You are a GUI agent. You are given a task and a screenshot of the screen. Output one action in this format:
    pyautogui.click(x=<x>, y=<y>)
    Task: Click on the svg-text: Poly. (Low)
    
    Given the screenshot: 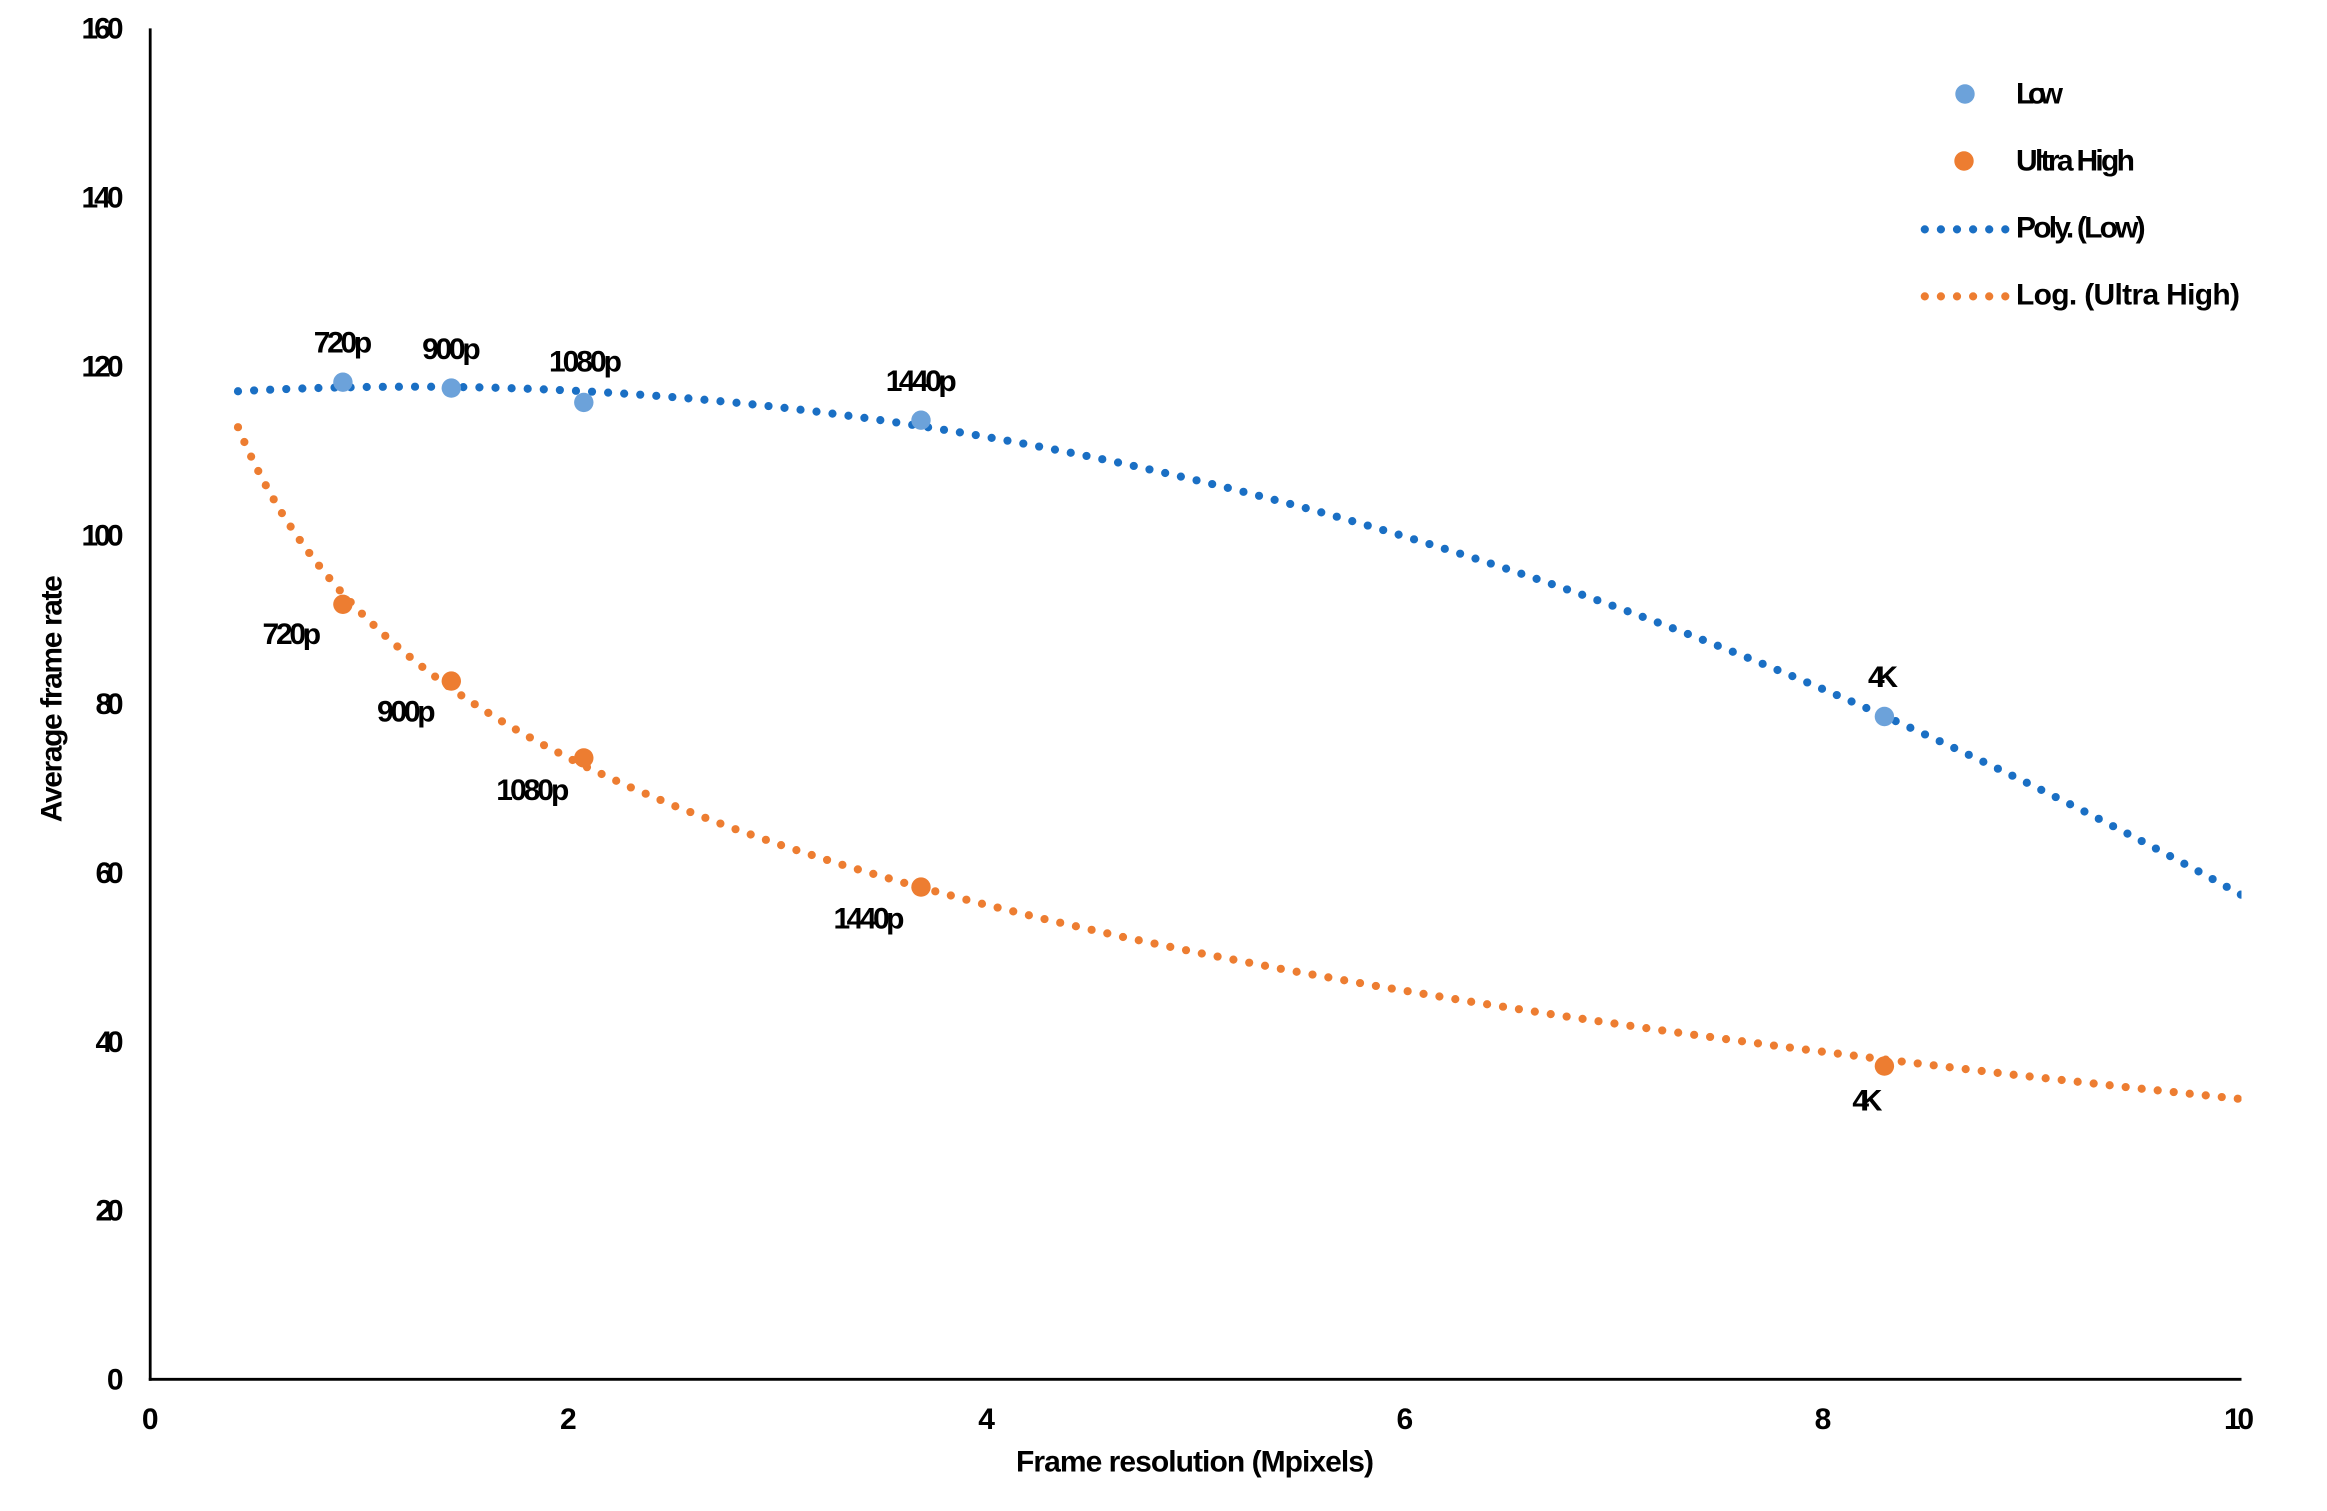 What is the action you would take?
    pyautogui.click(x=2081, y=227)
    